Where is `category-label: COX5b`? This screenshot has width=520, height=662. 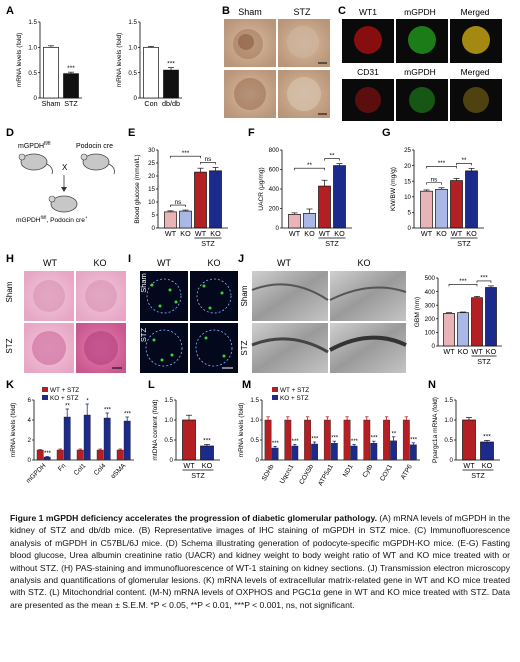 category-label: COX5b is located at coordinates (306, 474).